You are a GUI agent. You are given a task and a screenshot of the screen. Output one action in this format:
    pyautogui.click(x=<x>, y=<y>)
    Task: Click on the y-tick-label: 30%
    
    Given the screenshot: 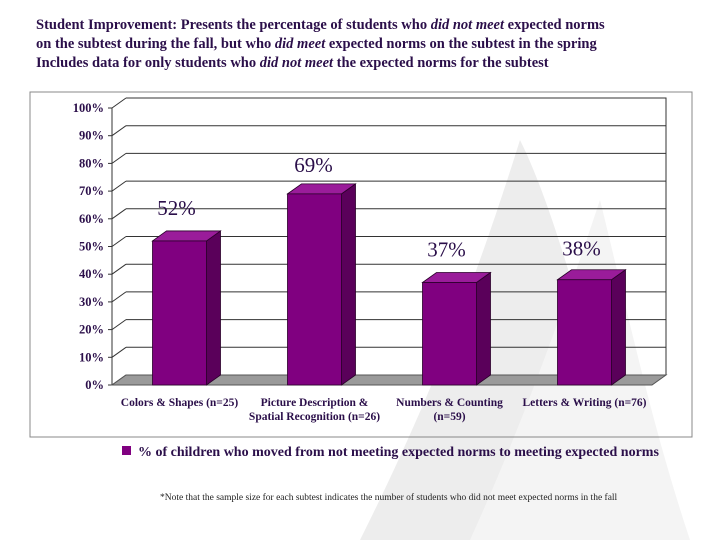 What is the action you would take?
    pyautogui.click(x=91, y=302)
    